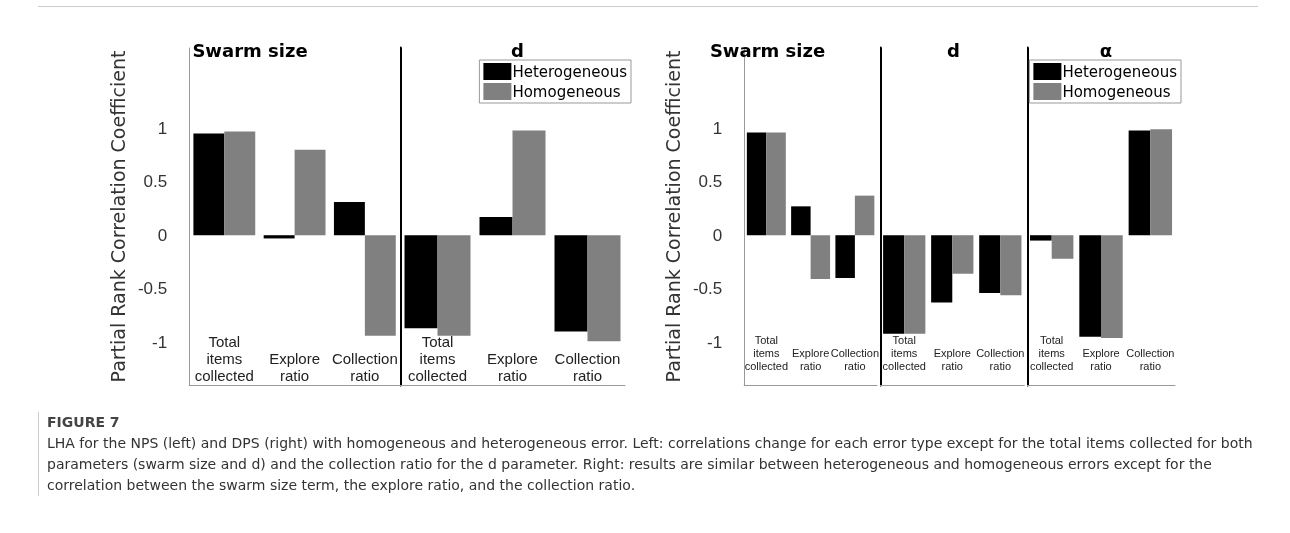 The height and width of the screenshot is (533, 1290). Describe the element at coordinates (84, 422) in the screenshot. I see `caption: FIGURE 7` at that location.